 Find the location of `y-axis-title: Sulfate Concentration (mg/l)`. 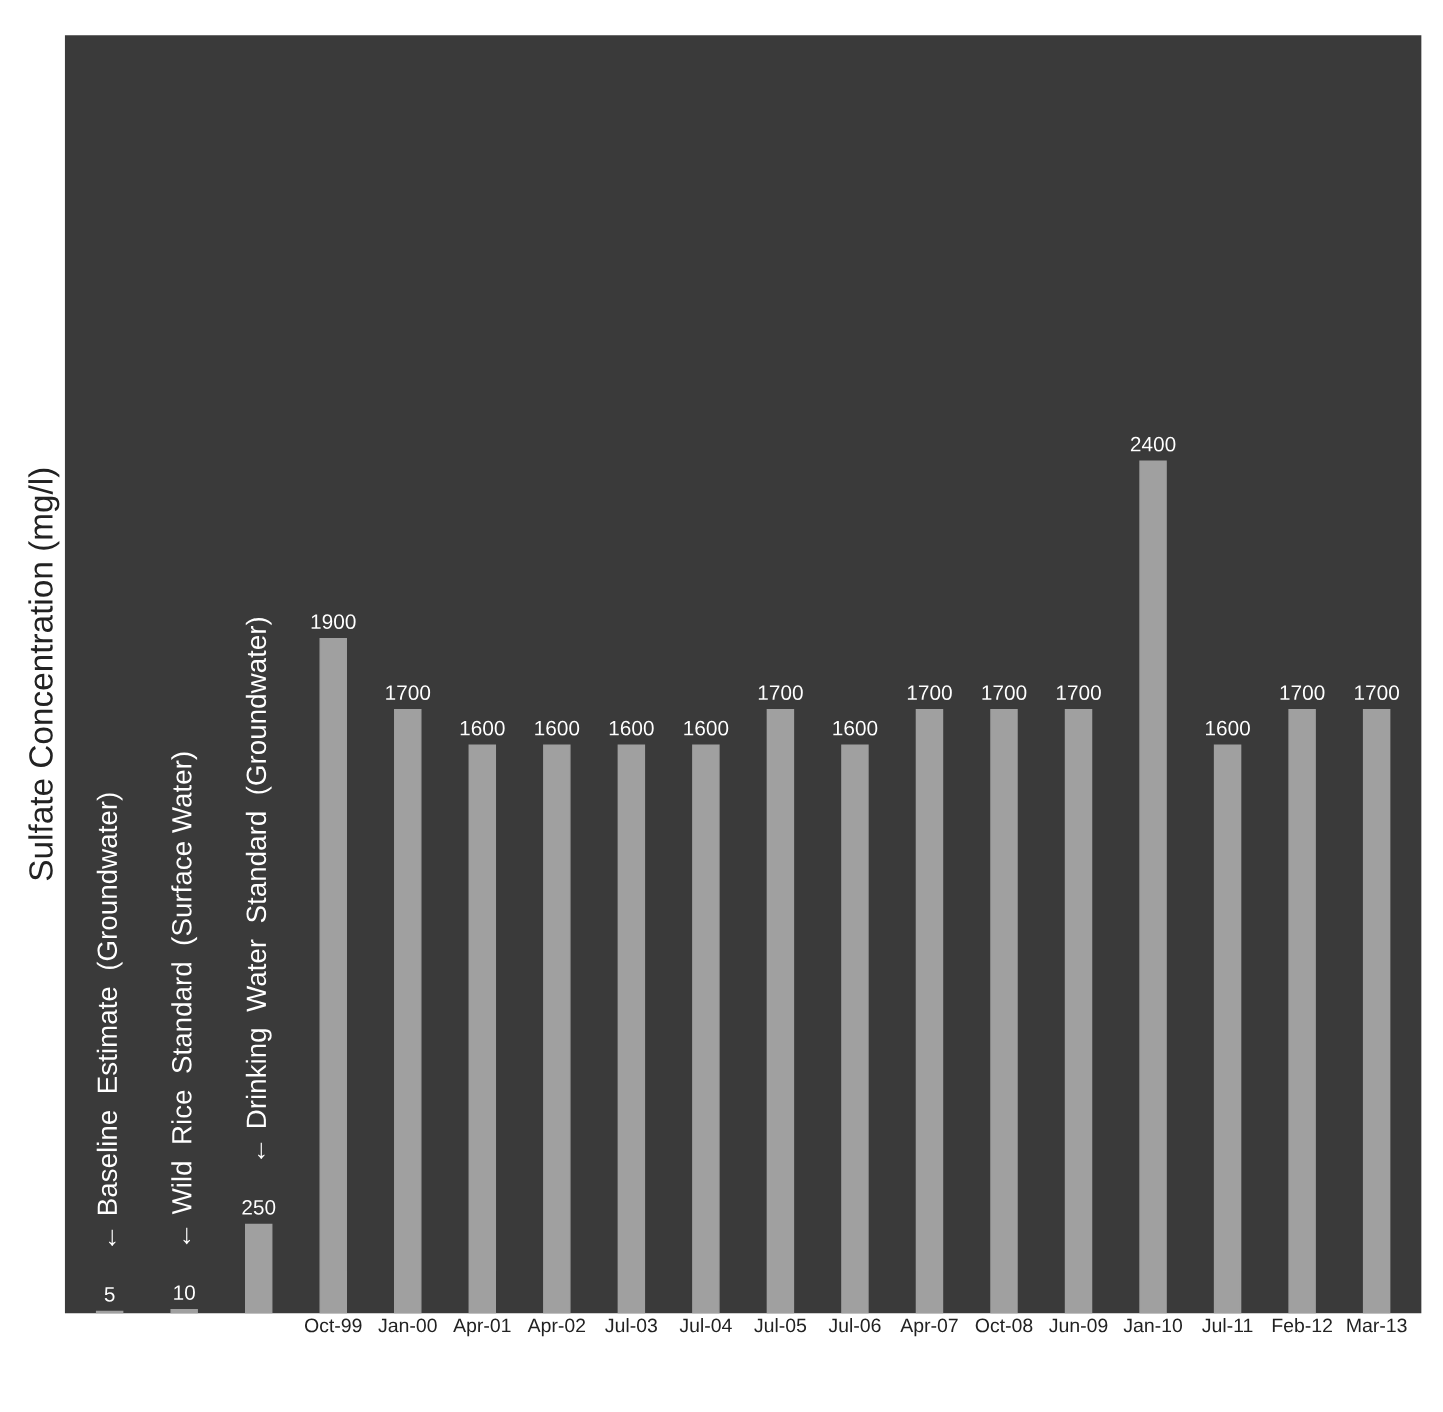

y-axis-title: Sulfate Concentration (mg/l) is located at coordinates (44, 674).